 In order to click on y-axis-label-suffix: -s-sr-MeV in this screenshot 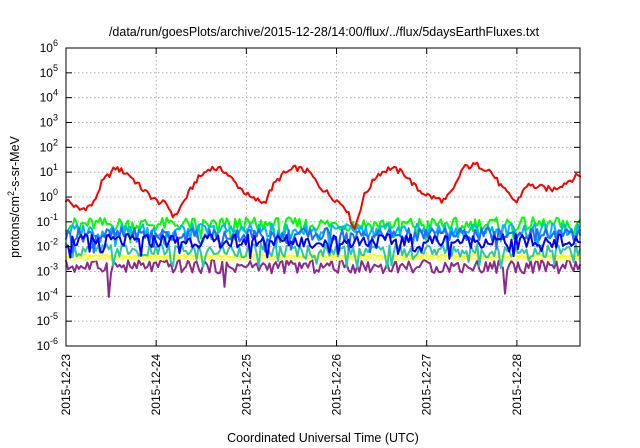, I will do `click(15, 163)`.